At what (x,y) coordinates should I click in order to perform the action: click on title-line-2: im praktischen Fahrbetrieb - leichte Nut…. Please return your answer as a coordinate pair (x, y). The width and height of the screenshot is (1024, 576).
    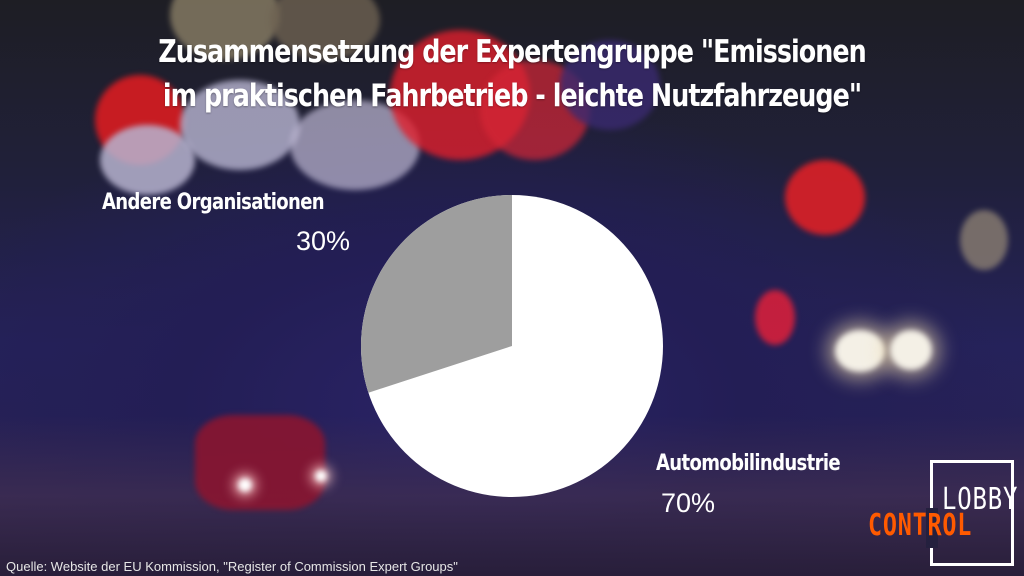
    Looking at the image, I should click on (512, 96).